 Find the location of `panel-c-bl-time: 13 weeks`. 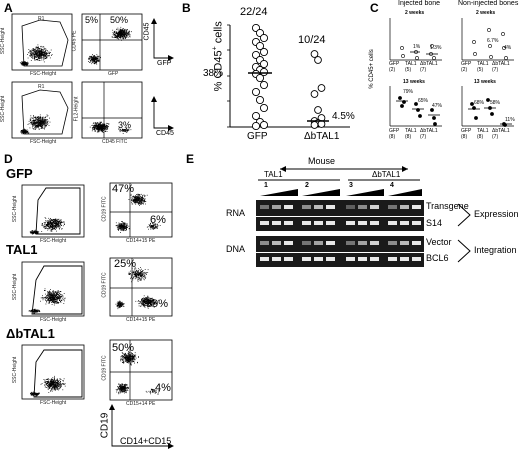

panel-c-bl-time: 13 weeks is located at coordinates (414, 82).